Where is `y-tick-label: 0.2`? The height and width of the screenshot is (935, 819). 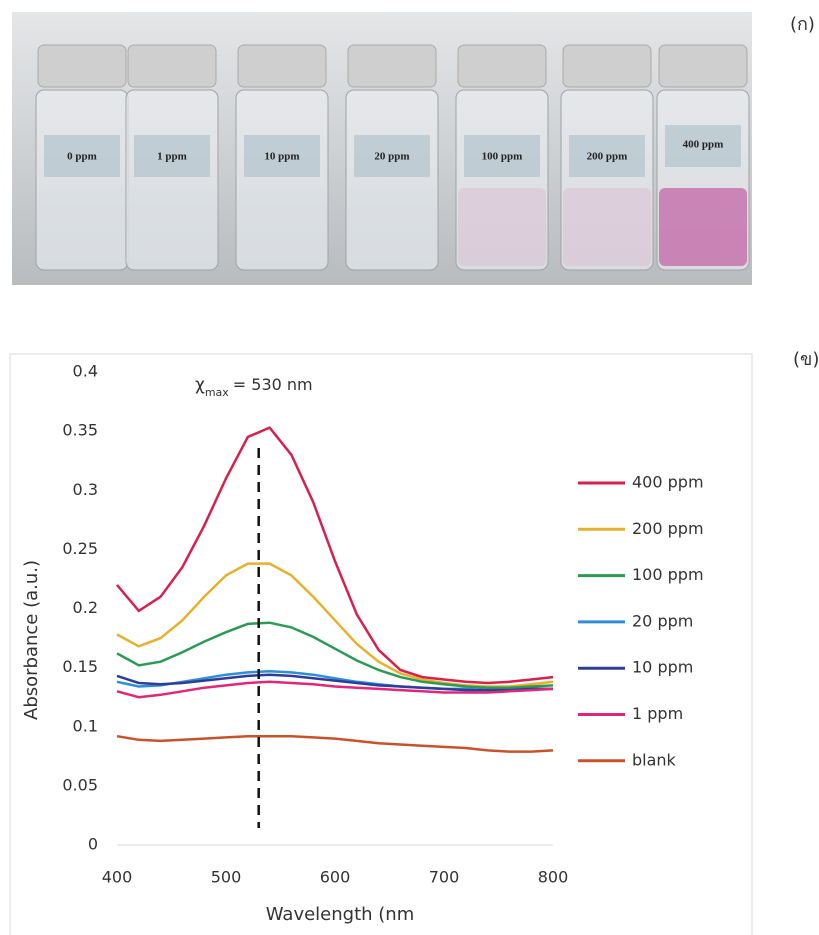
y-tick-label: 0.2 is located at coordinates (85, 607).